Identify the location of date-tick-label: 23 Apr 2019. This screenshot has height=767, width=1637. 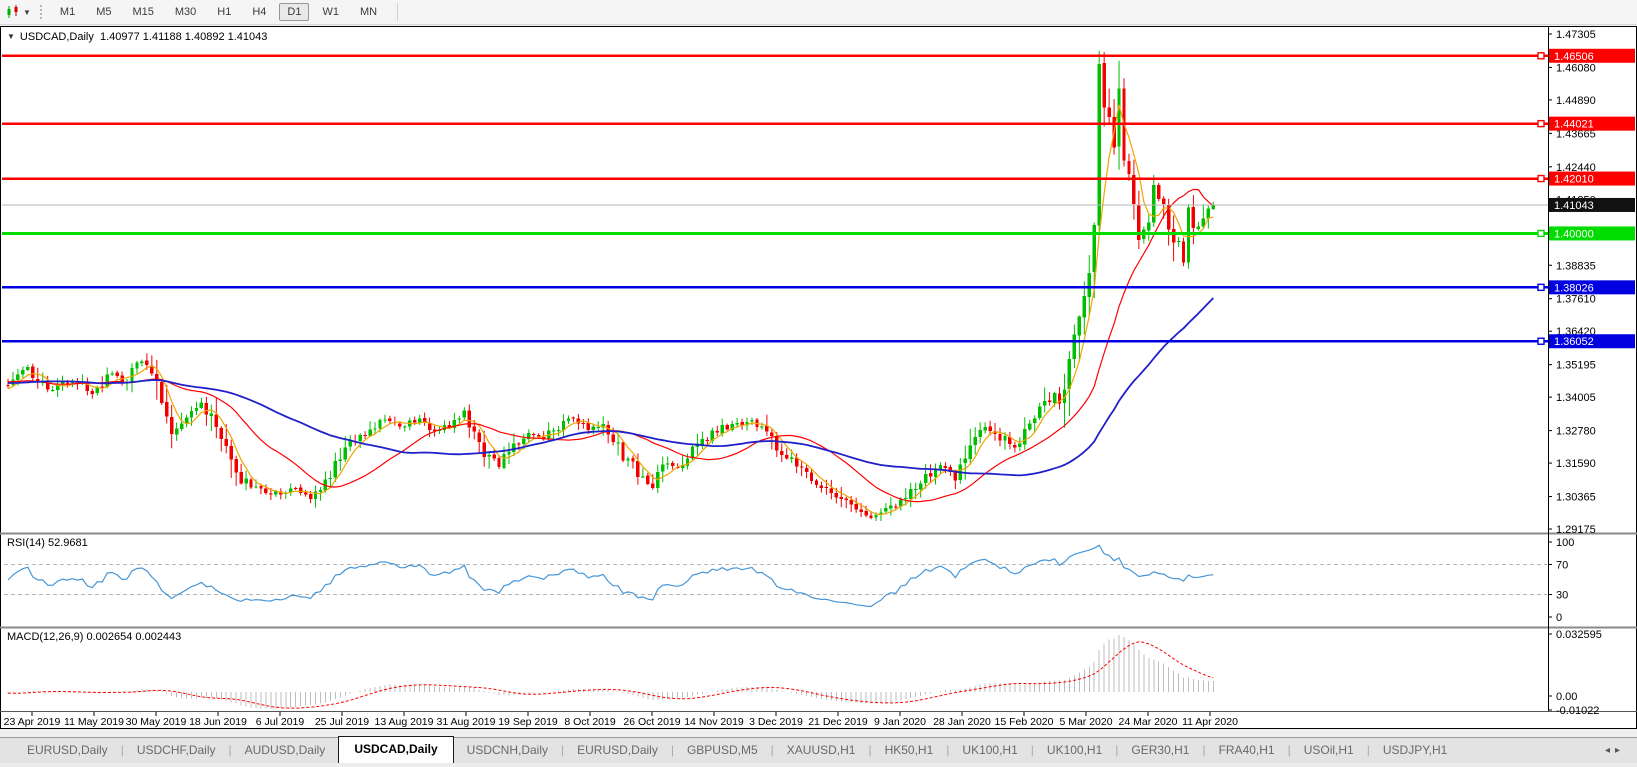
(32, 722).